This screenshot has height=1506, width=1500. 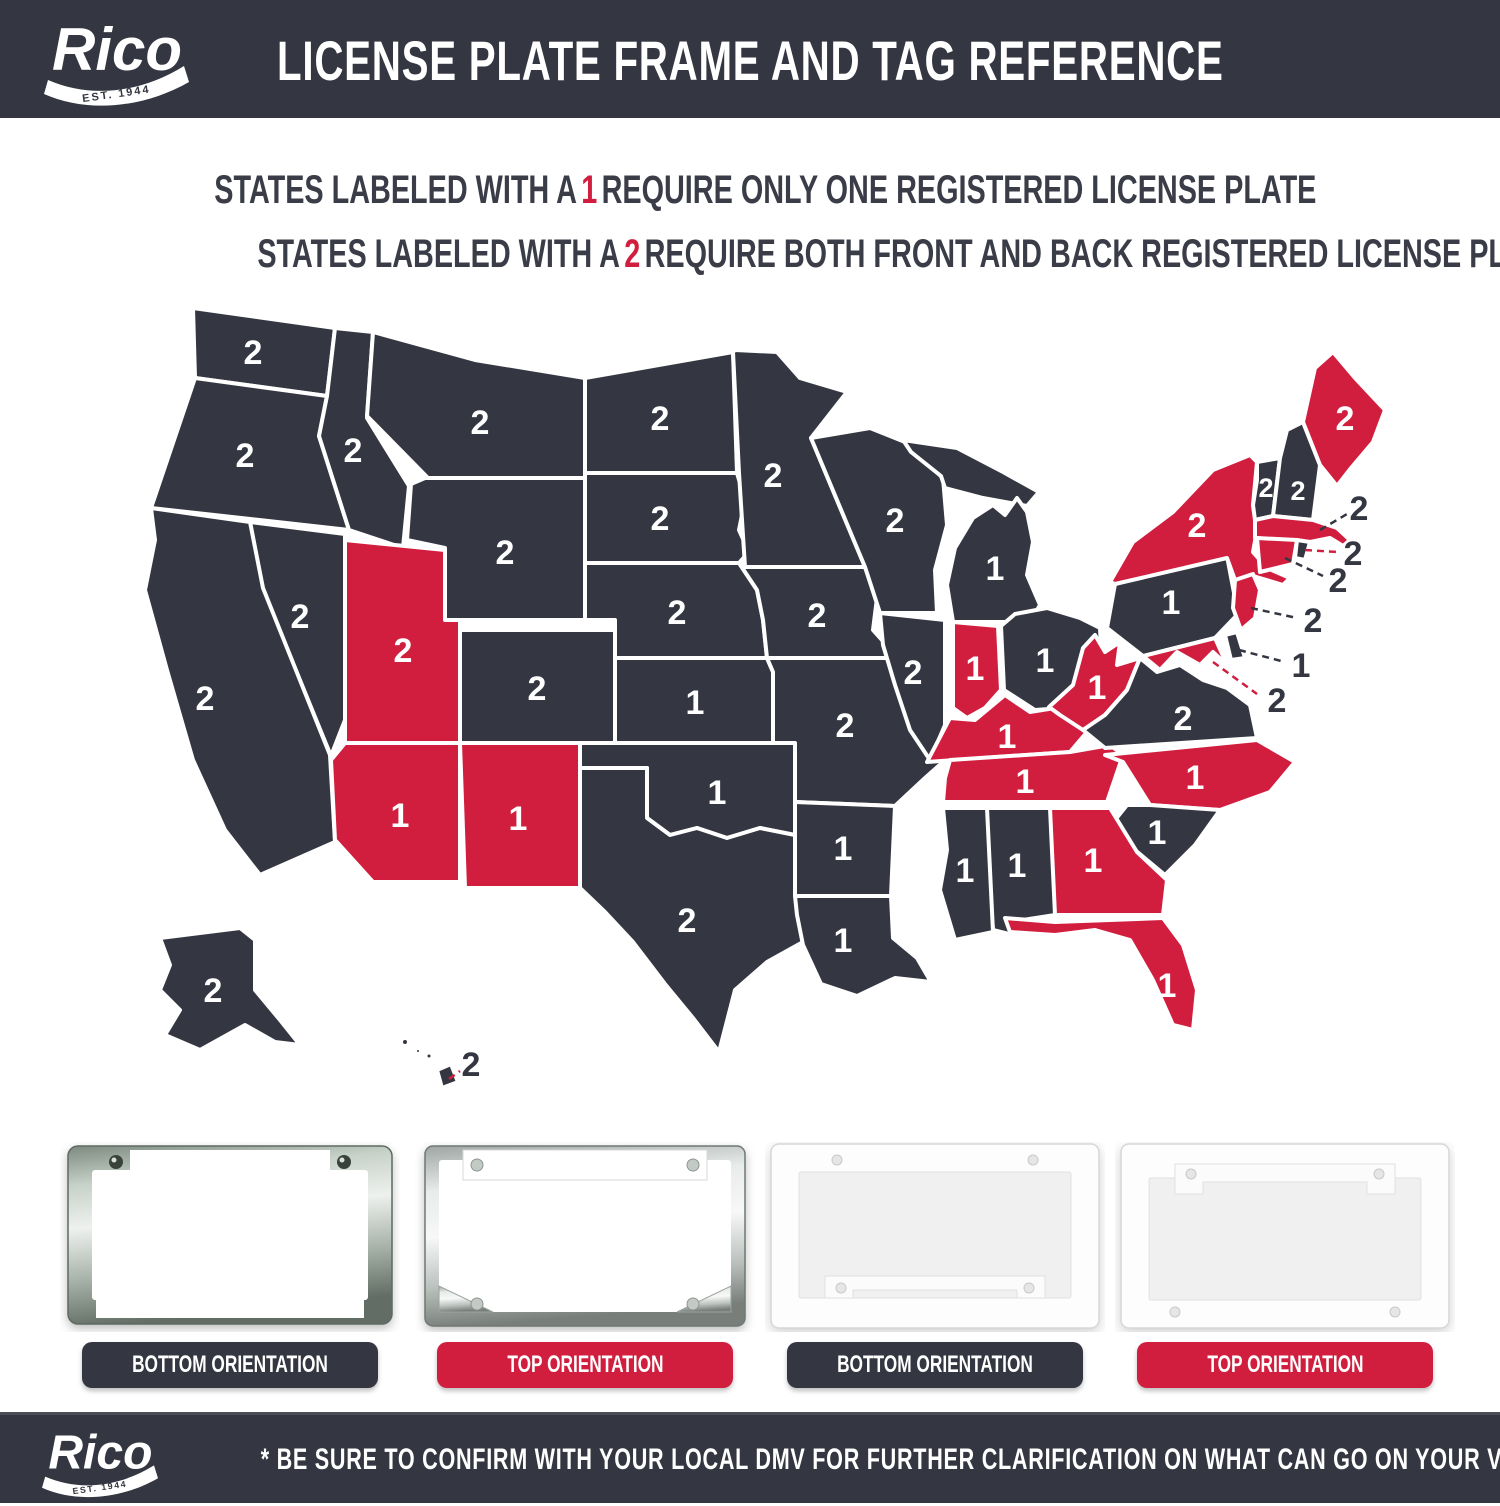 I want to click on state-ME, so click(x=1344, y=419).